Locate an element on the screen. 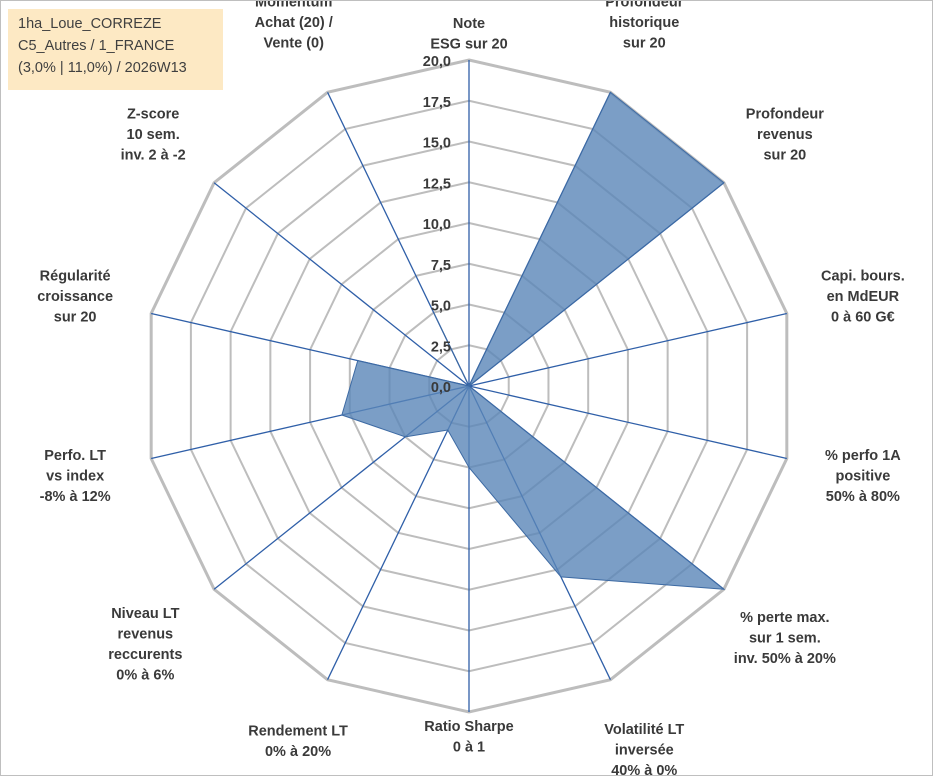  tick-label-1: 2,5 is located at coordinates (441, 347).